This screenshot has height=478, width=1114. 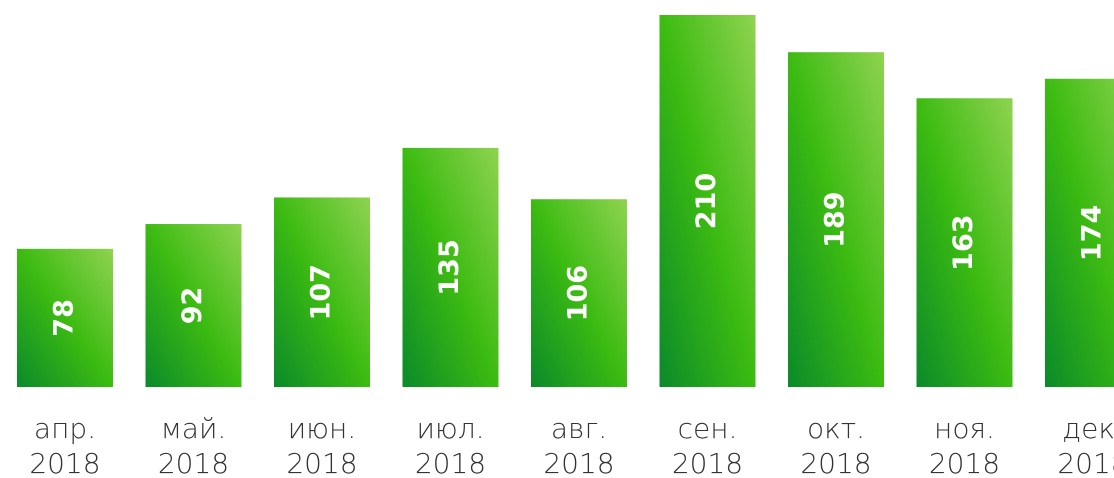 I want to click on value-label: 106, so click(x=578, y=293).